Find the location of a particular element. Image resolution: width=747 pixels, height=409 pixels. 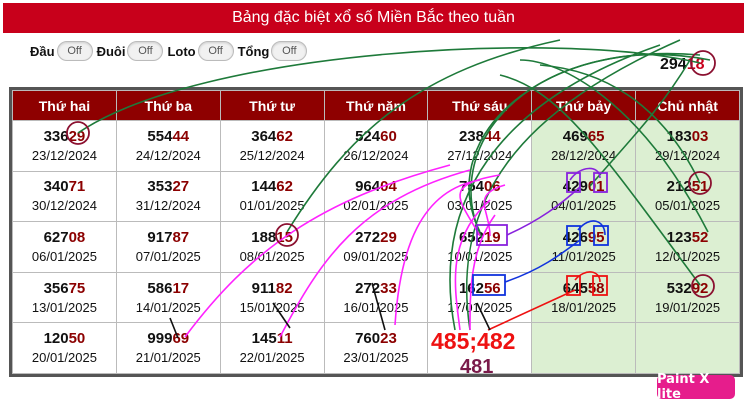

result-number-tail: 27 is located at coordinates (181, 187).